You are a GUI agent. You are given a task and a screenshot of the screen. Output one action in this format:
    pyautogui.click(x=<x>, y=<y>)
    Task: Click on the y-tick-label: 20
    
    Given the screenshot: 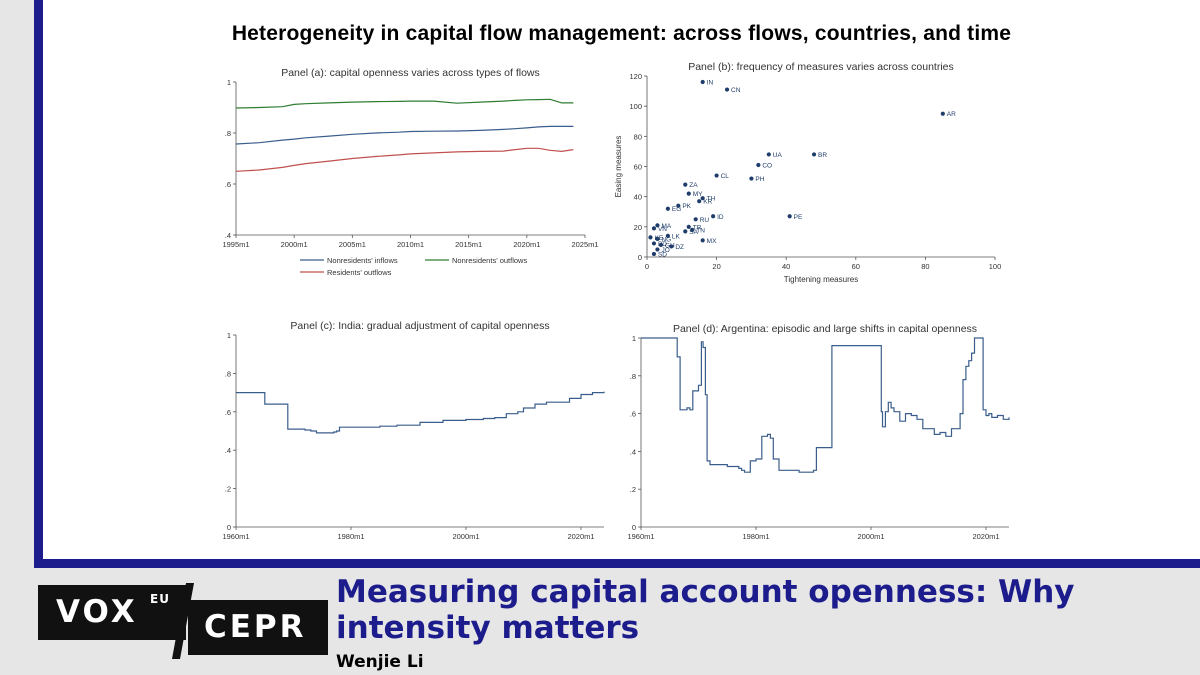 What is the action you would take?
    pyautogui.click(x=638, y=227)
    